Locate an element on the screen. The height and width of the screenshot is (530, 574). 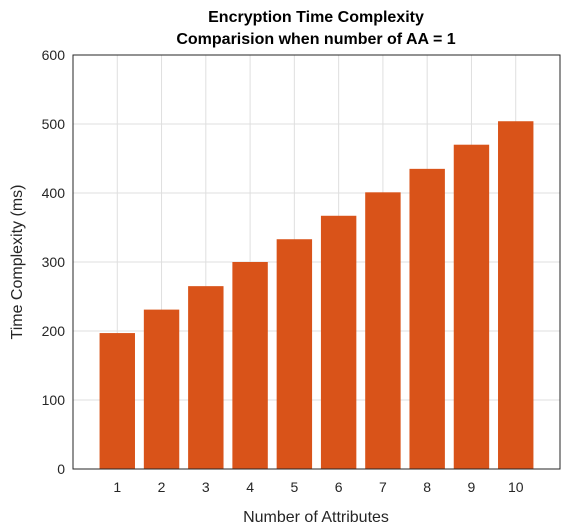
x-tick-label: 7 is located at coordinates (383, 487).